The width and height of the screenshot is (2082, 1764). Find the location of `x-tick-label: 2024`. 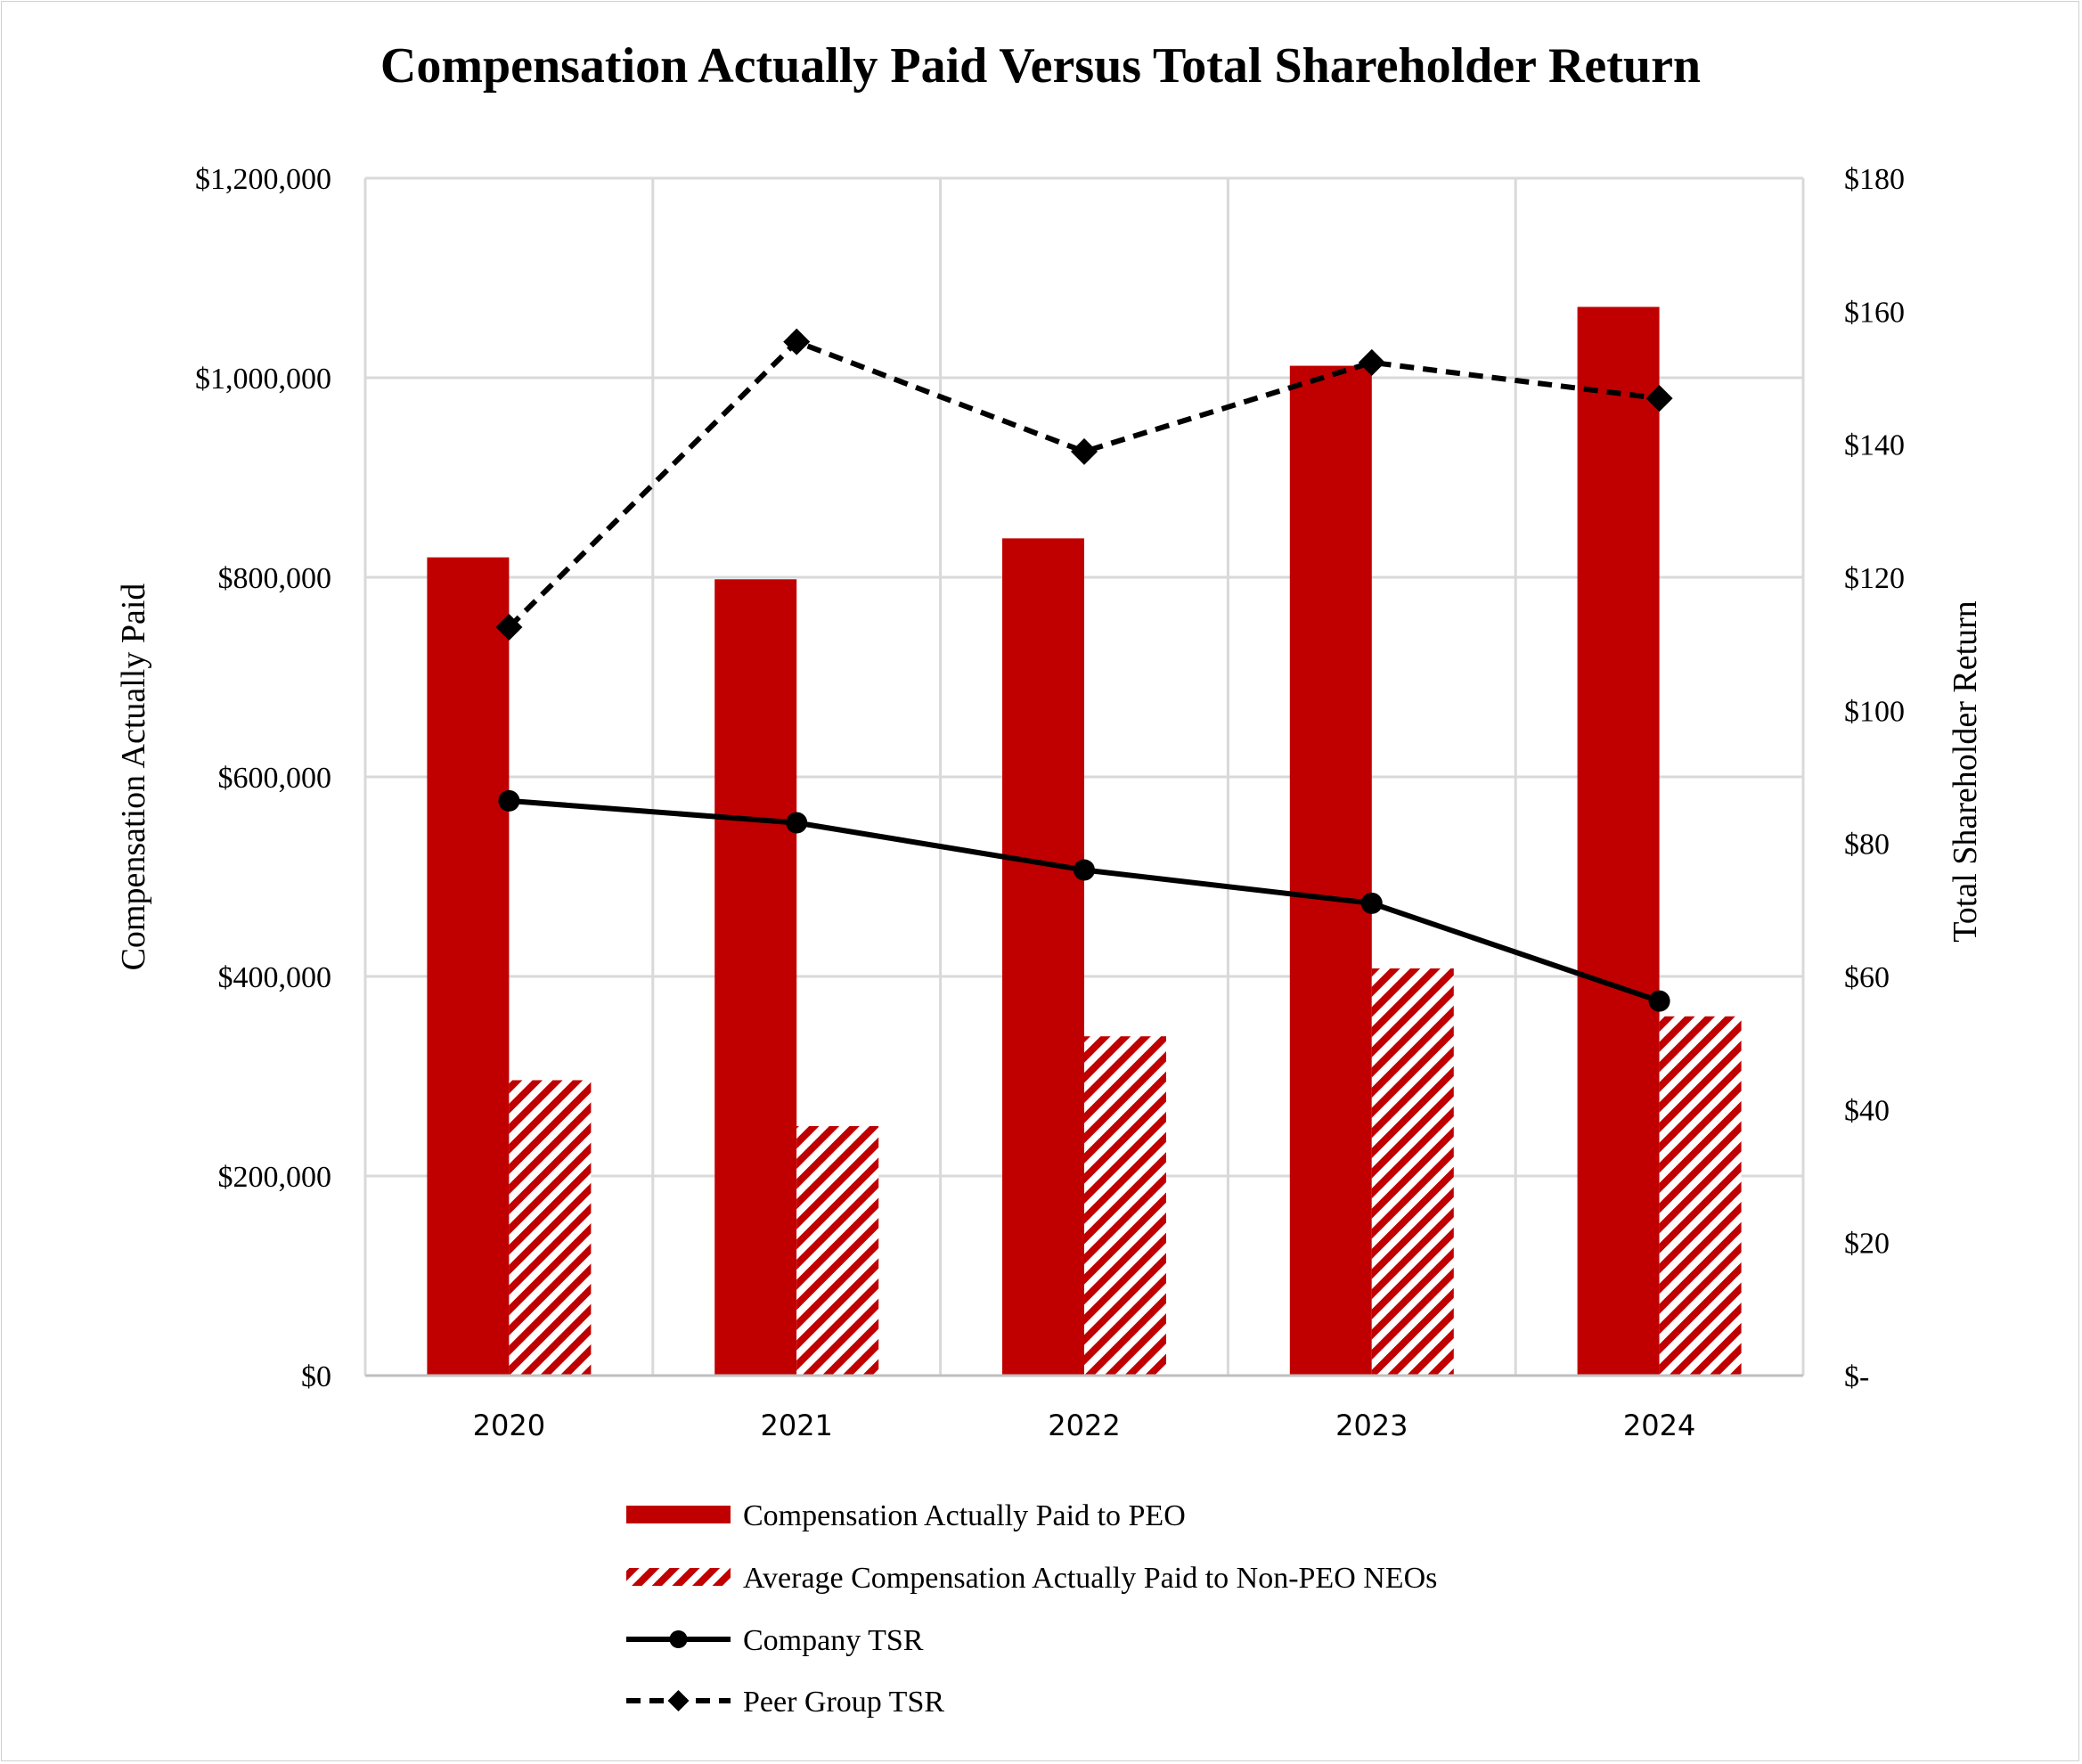

x-tick-label: 2024 is located at coordinates (1659, 1425).